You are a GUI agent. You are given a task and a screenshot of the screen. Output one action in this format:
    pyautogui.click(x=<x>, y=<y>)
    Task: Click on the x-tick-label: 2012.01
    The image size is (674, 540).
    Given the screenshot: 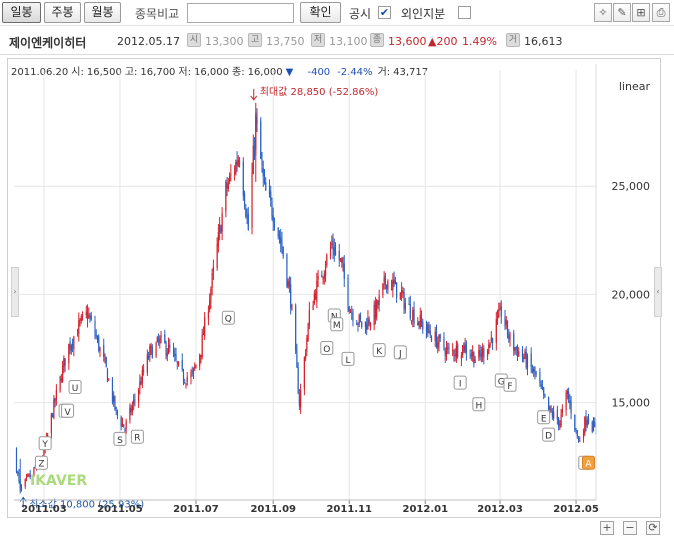 What is the action you would take?
    pyautogui.click(x=425, y=509)
    